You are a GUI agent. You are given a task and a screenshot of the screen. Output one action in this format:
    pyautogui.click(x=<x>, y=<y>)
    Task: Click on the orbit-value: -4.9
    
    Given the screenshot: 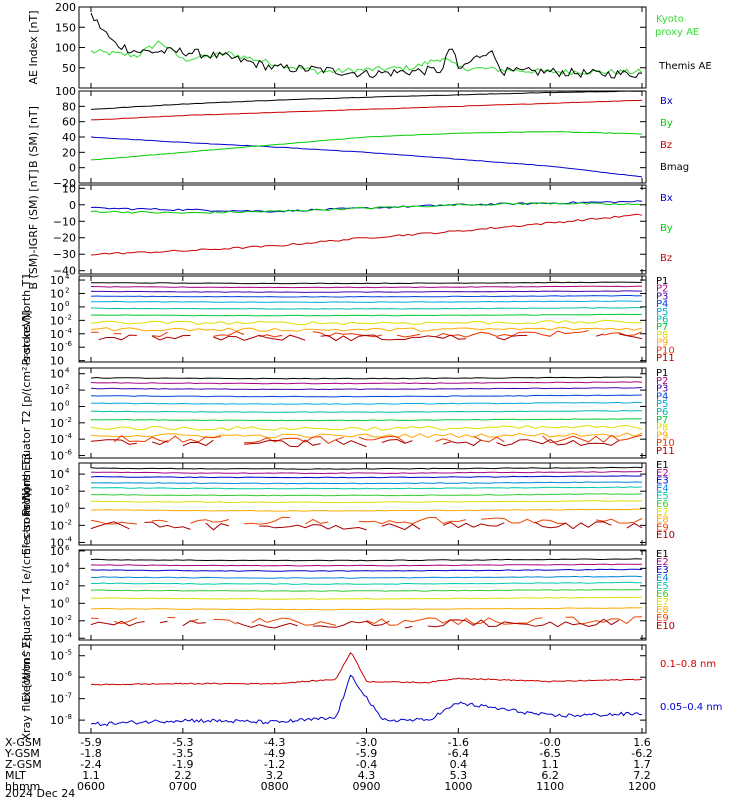 What is the action you would take?
    pyautogui.click(x=274, y=753)
    